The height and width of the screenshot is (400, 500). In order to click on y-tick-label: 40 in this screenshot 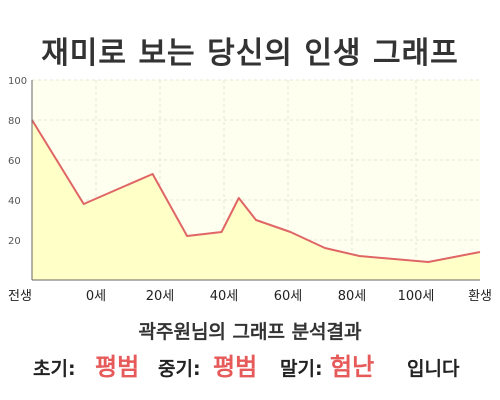, I will do `click(14, 201)`.